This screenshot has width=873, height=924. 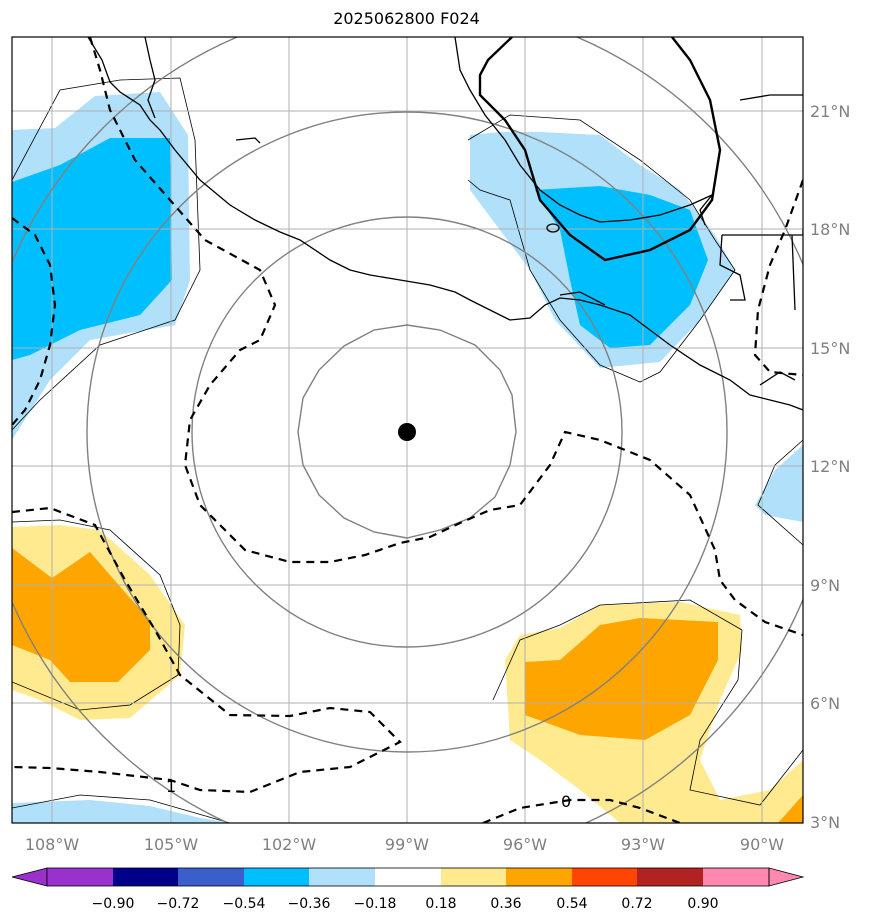 What do you see at coordinates (830, 111) in the screenshot?
I see `lat-label-21n: 21°N` at bounding box center [830, 111].